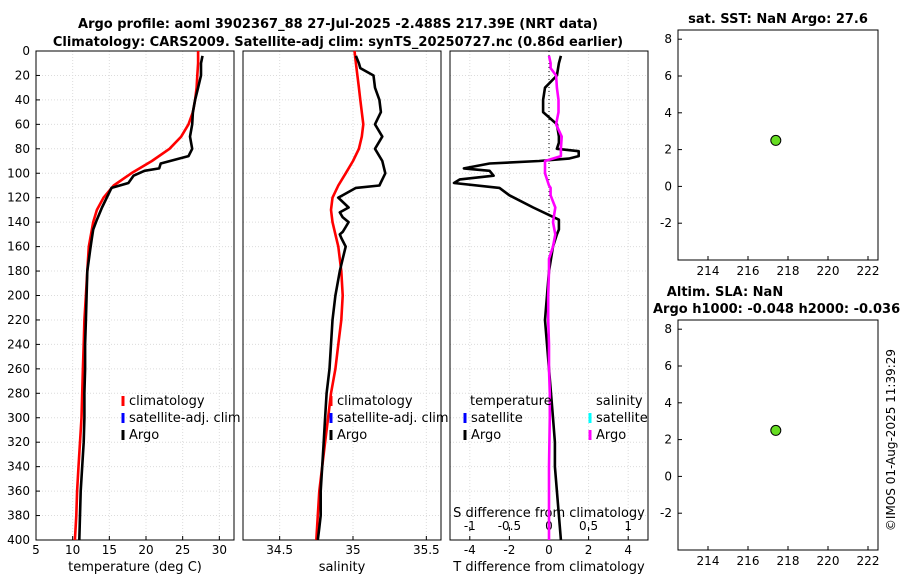  I want to click on difference-xtick-label: 0, so click(549, 550).